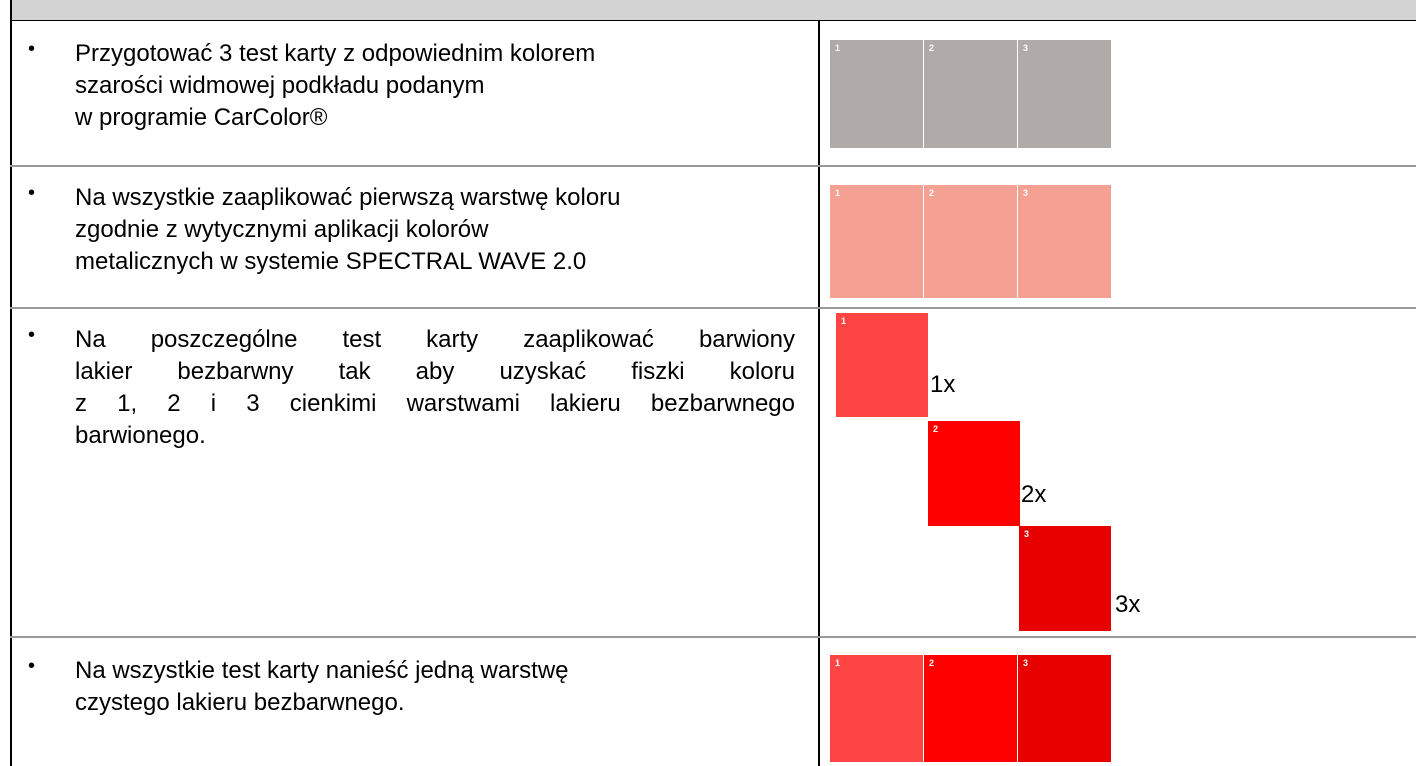  I want to click on text-line: czystego lakieru bezbarwnego., so click(240, 702).